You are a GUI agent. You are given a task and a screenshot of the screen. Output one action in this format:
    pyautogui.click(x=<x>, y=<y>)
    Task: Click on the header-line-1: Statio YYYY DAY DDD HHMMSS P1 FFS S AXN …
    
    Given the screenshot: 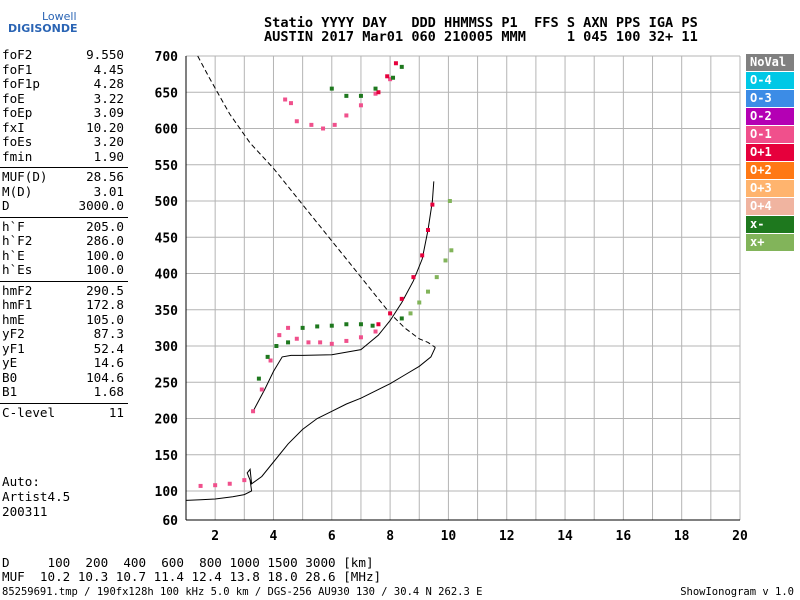 What is the action you would take?
    pyautogui.click(x=481, y=23)
    